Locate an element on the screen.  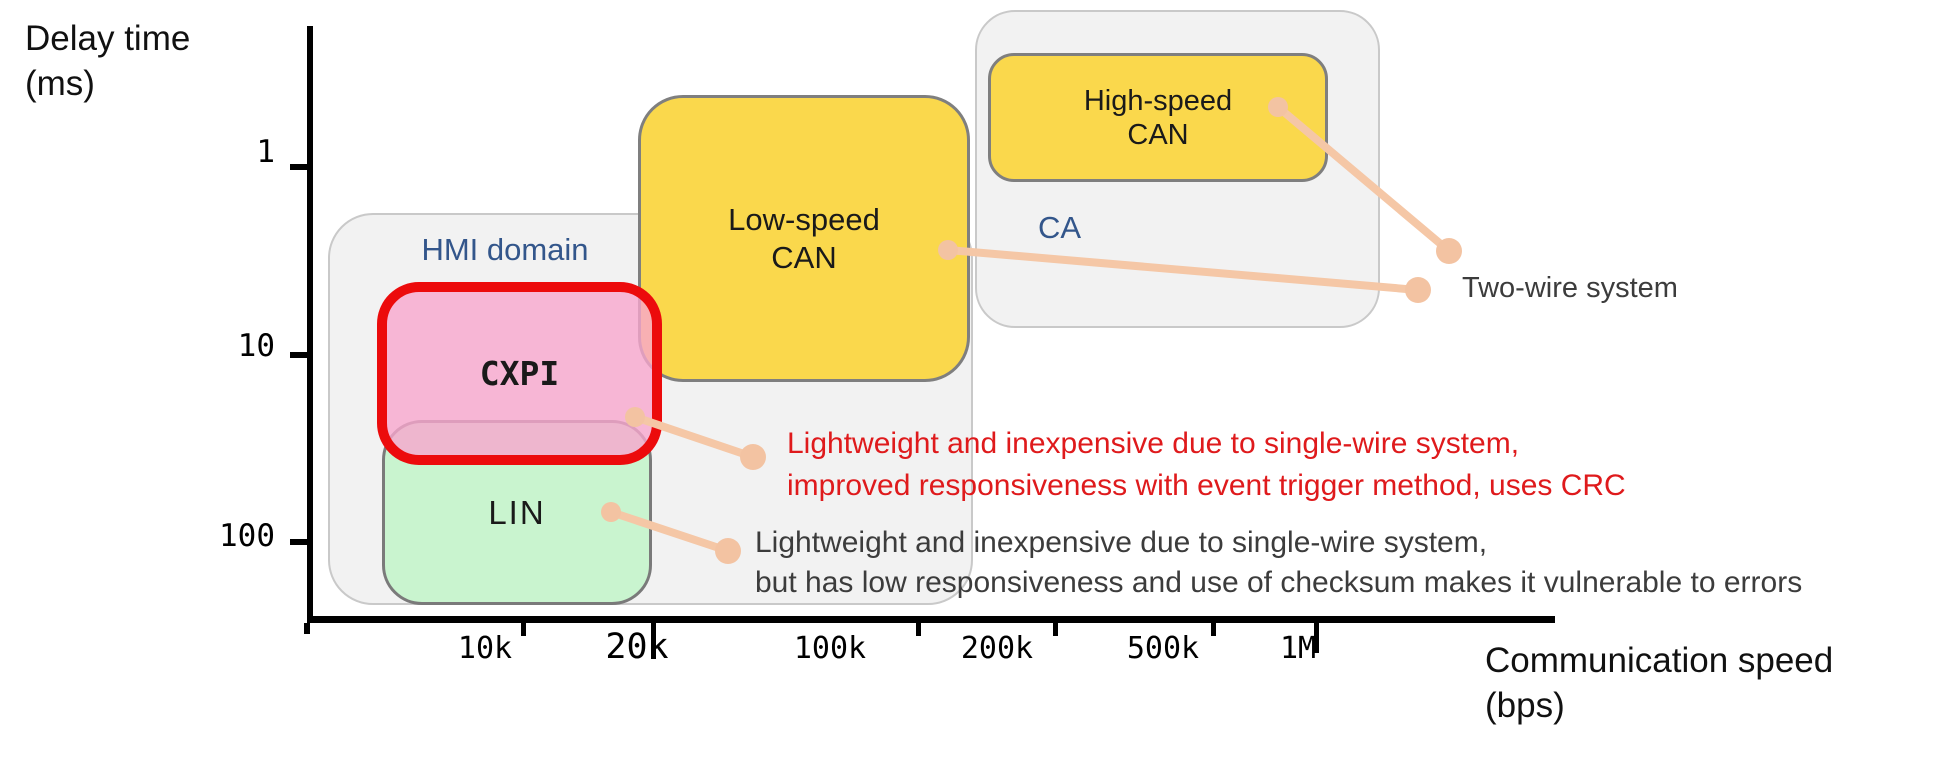
y-tick-label-10: 10 is located at coordinates (256, 346).